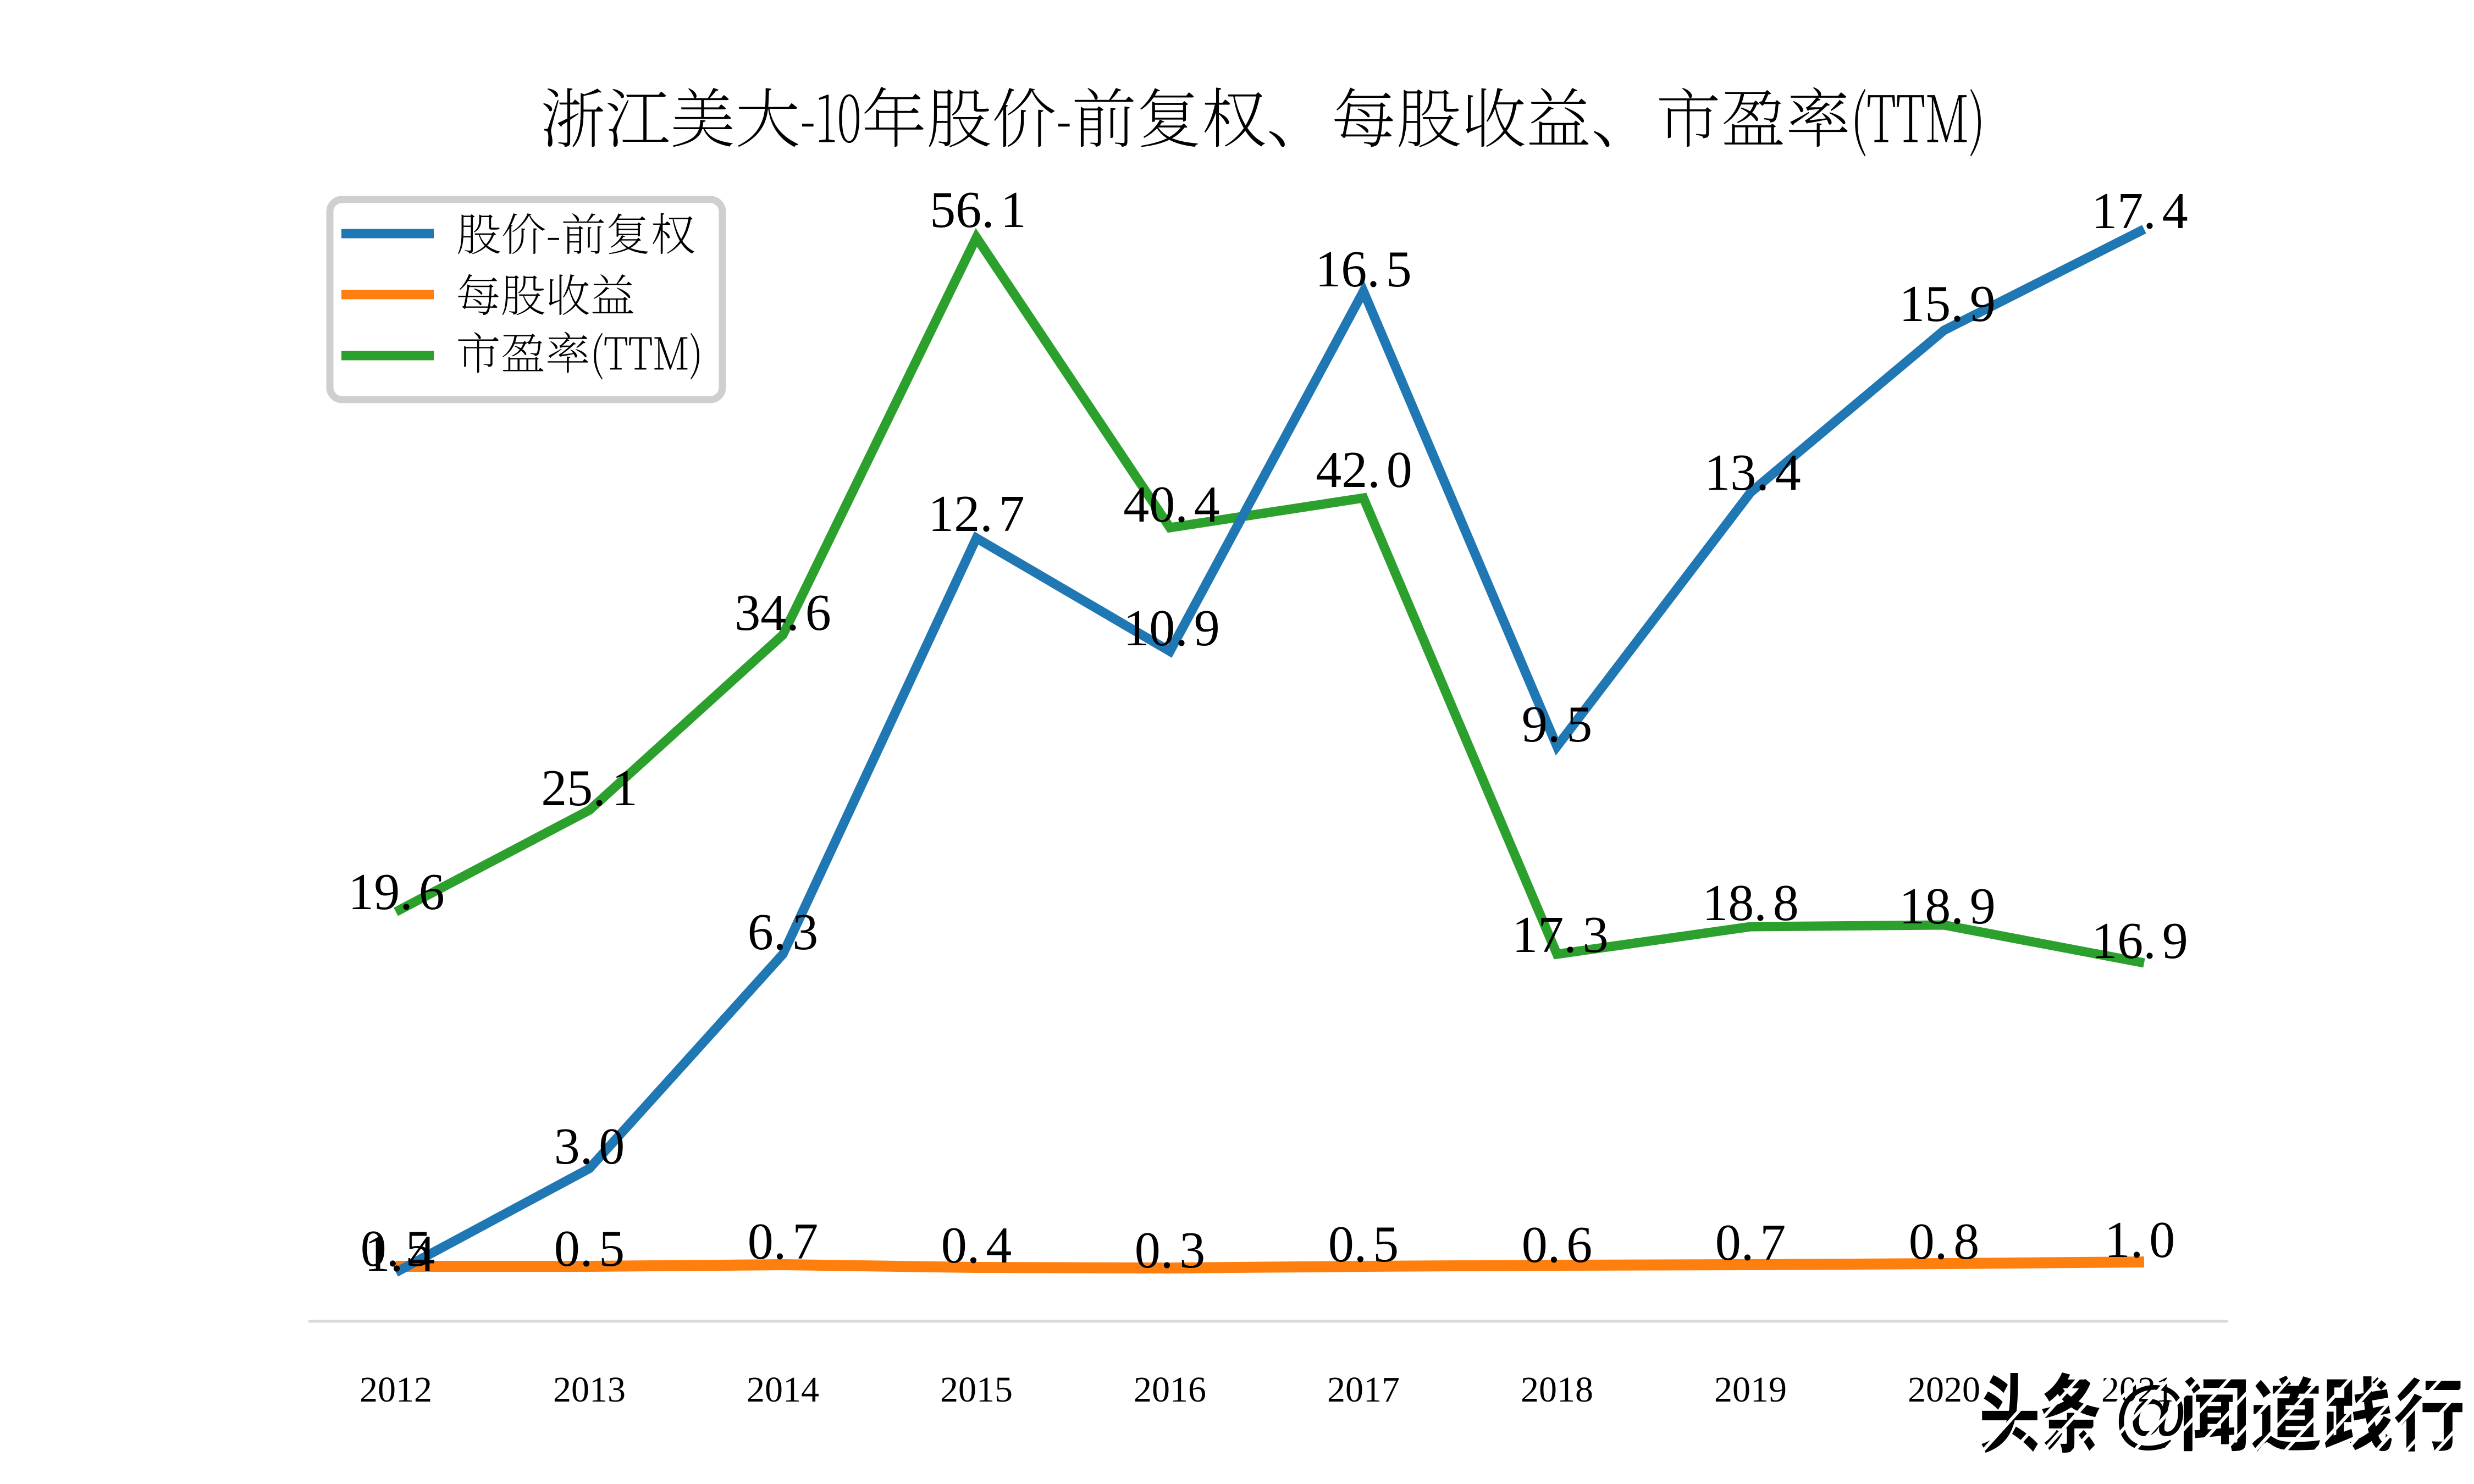 The width and height of the screenshot is (2474, 1484). What do you see at coordinates (1945, 1241) in the screenshot?
I see `svg-text:0.8: 0. 8` at bounding box center [1945, 1241].